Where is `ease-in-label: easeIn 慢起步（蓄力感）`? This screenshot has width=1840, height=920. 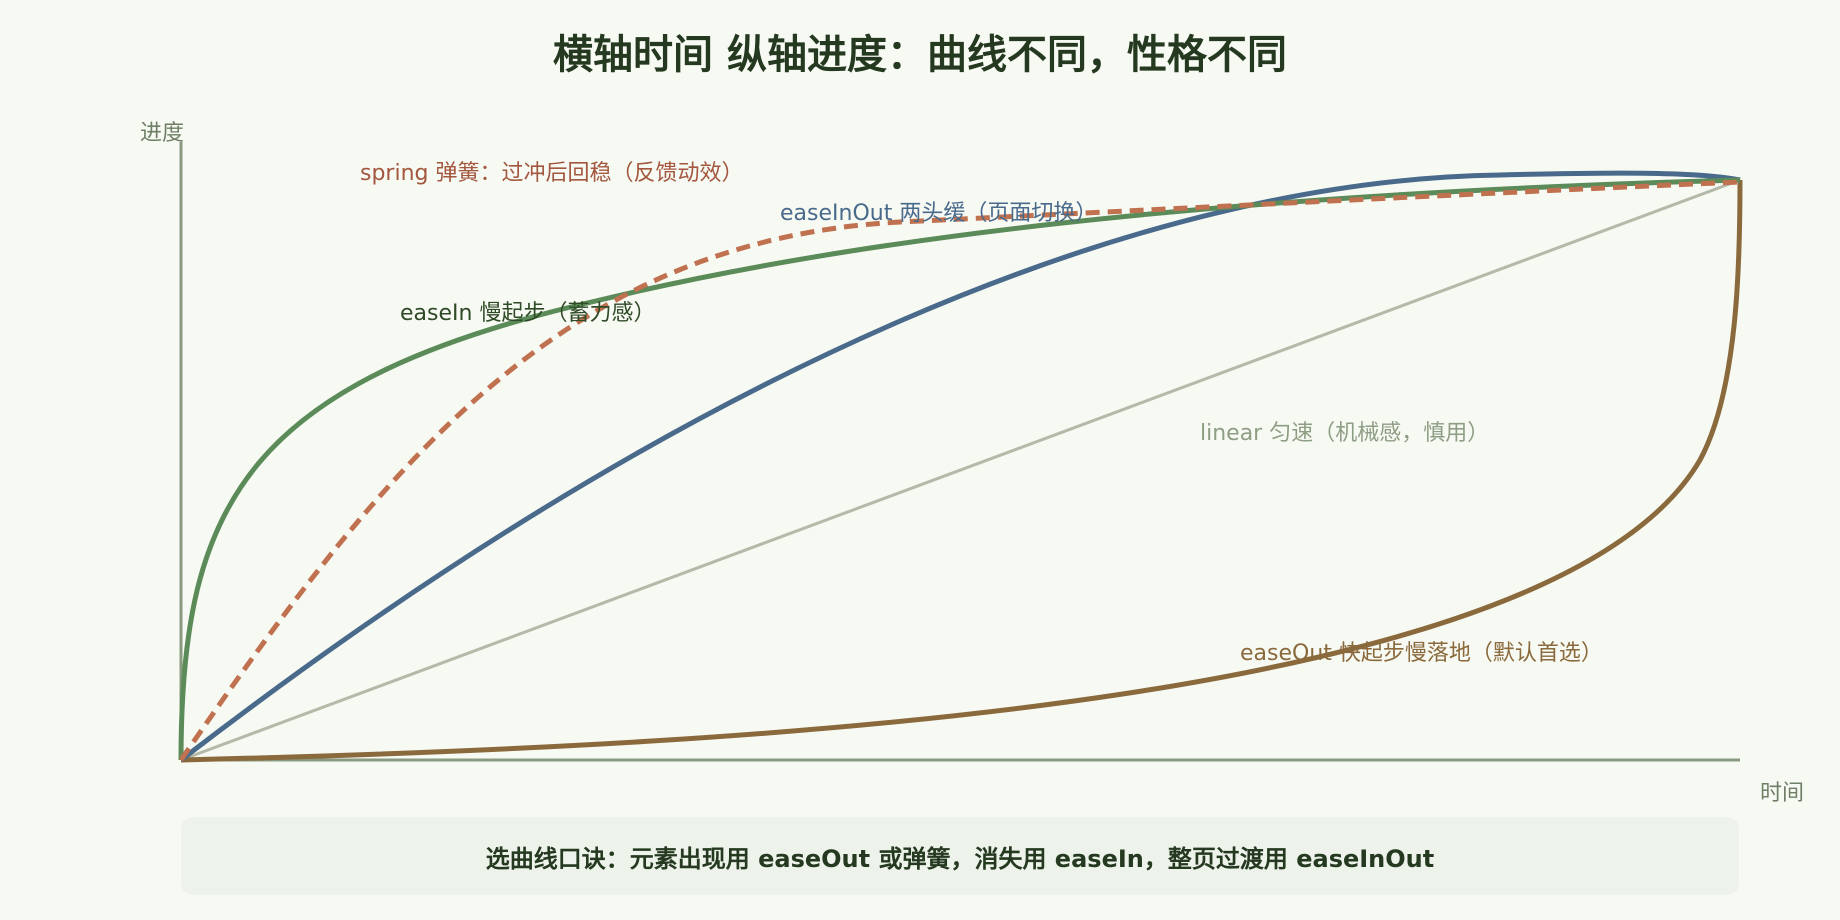 ease-in-label: easeIn 慢起步（蓄力感） is located at coordinates (527, 313).